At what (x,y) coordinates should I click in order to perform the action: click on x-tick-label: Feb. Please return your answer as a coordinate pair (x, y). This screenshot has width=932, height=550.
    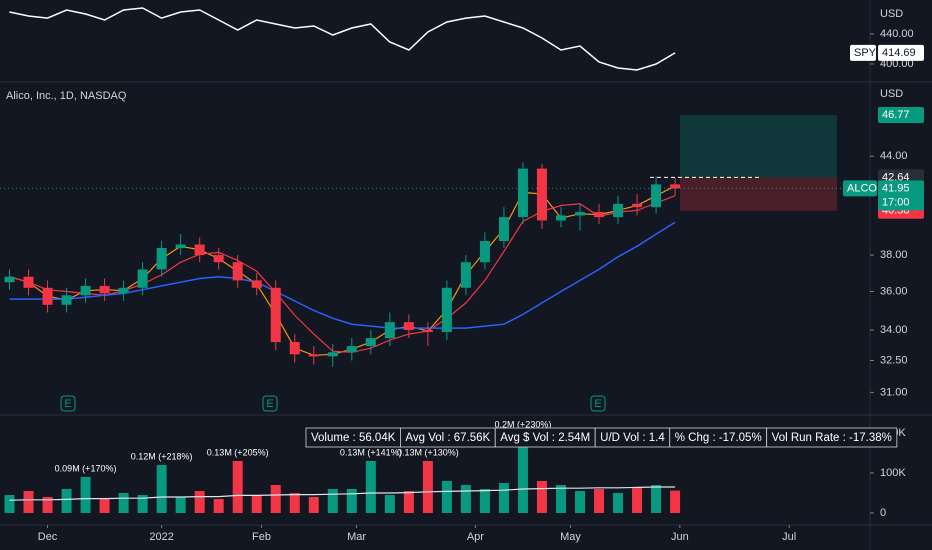
    Looking at the image, I should click on (261, 537).